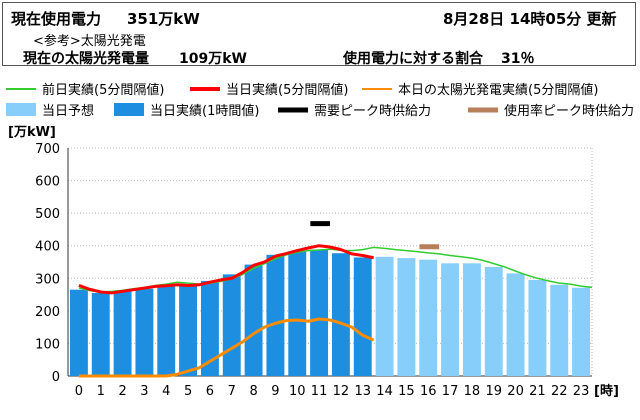 The height and width of the screenshot is (420, 640). I want to click on x-tick-label: 5, so click(188, 391).